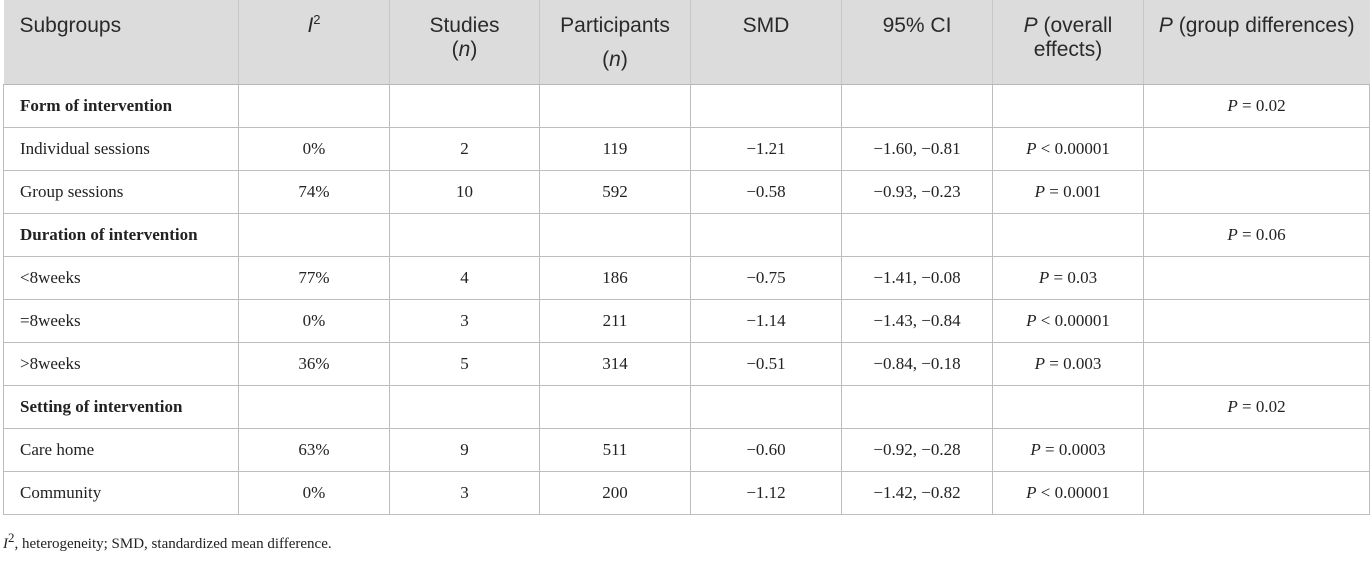 The width and height of the screenshot is (1372, 562). Describe the element at coordinates (615, 59) in the screenshot. I see `header-participants-n: n` at that location.